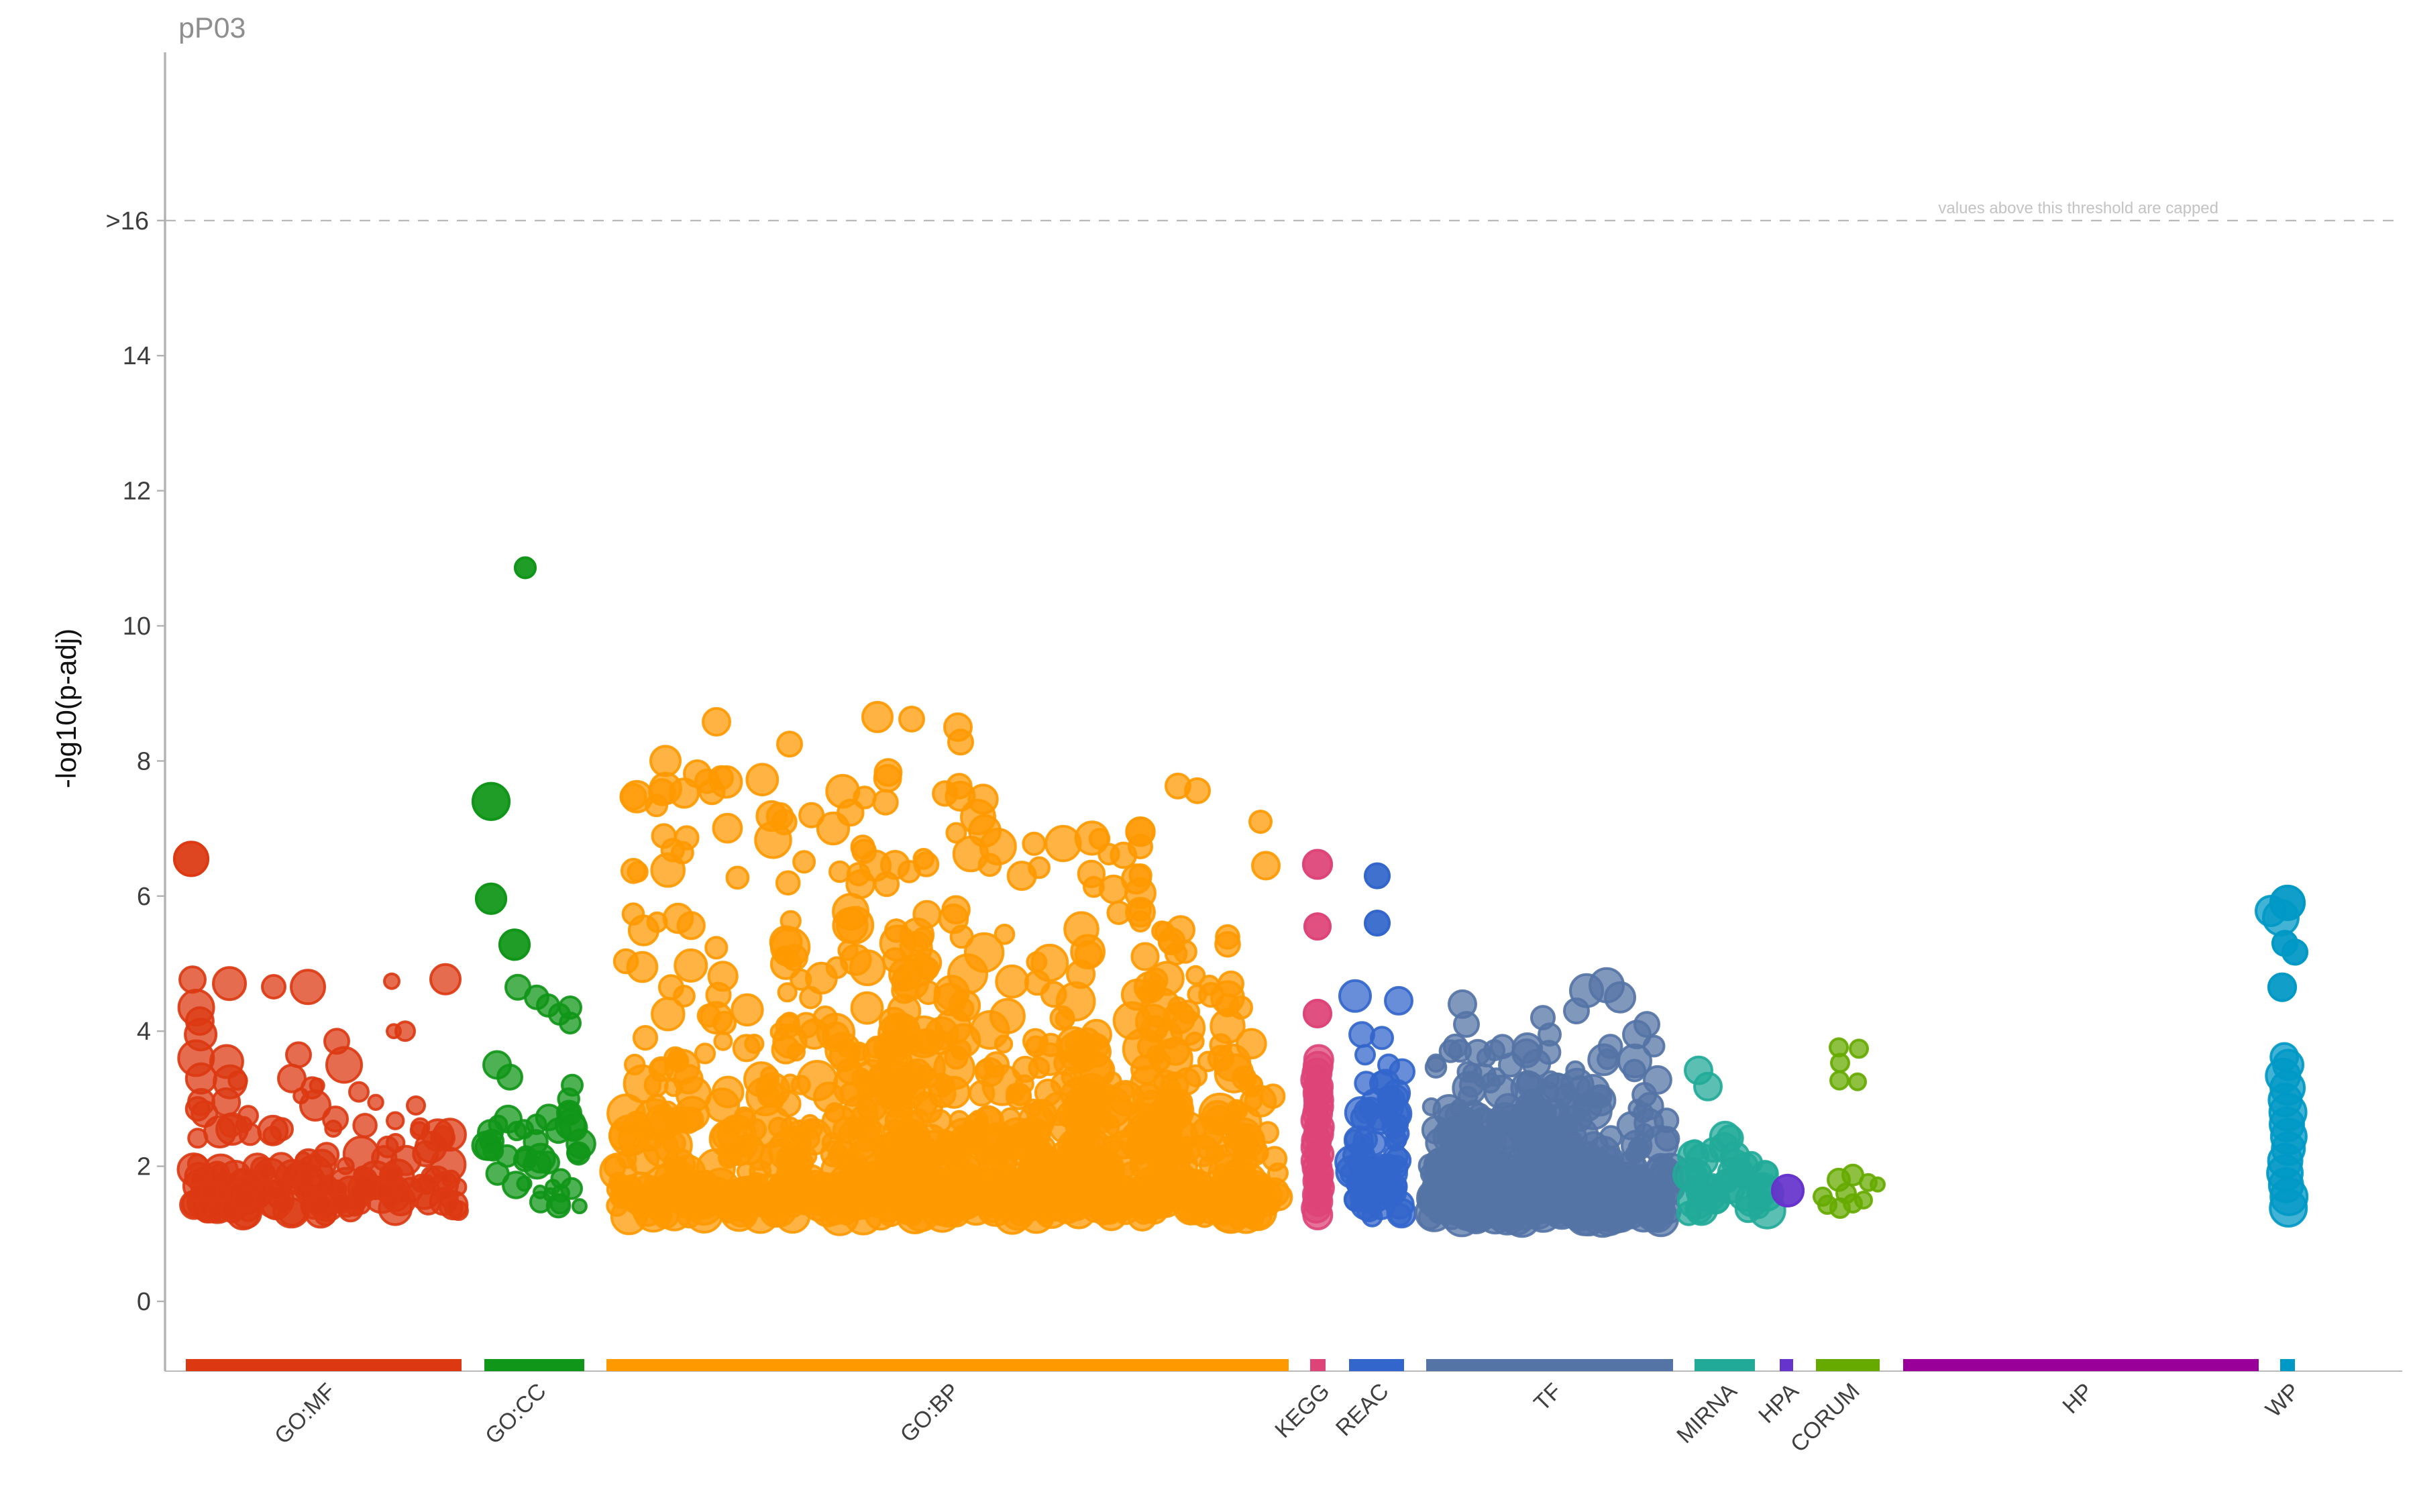 The width and height of the screenshot is (2415, 1512). Describe the element at coordinates (144, 761) in the screenshot. I see `svg-text: 8` at that location.